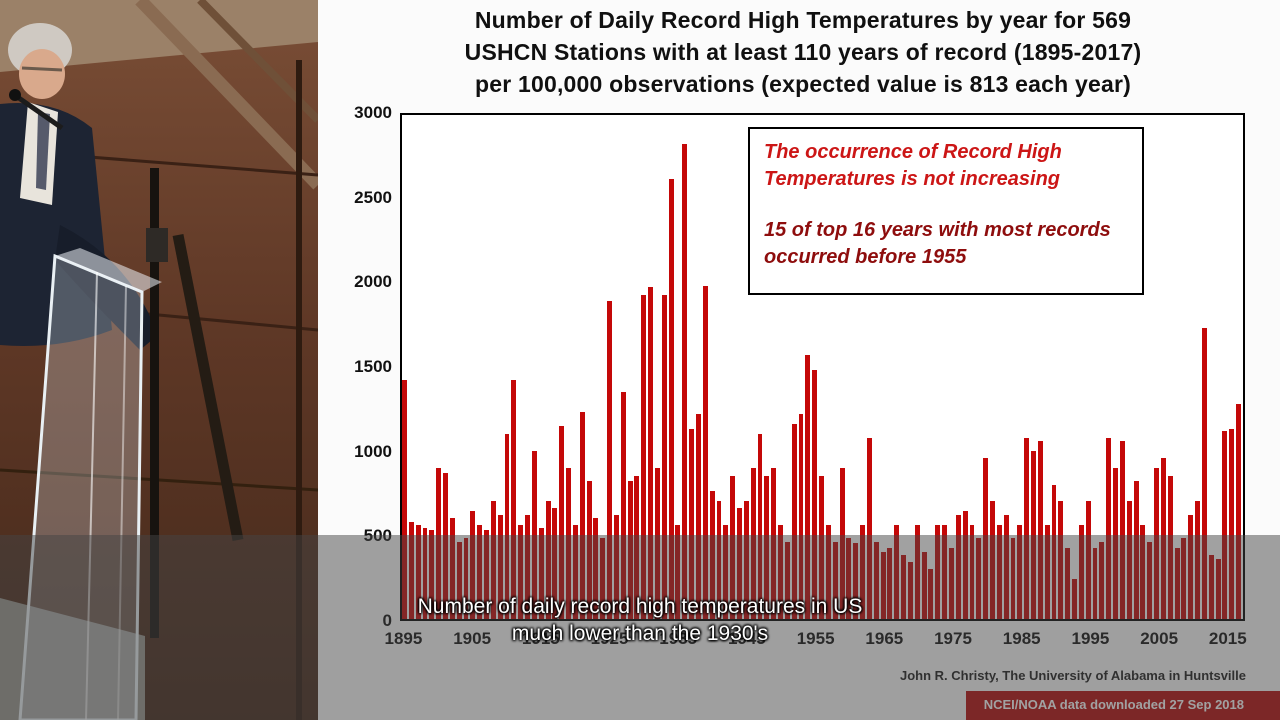 The image size is (1280, 720). What do you see at coordinates (760, 526) in the screenshot?
I see `bar-year-1947` at bounding box center [760, 526].